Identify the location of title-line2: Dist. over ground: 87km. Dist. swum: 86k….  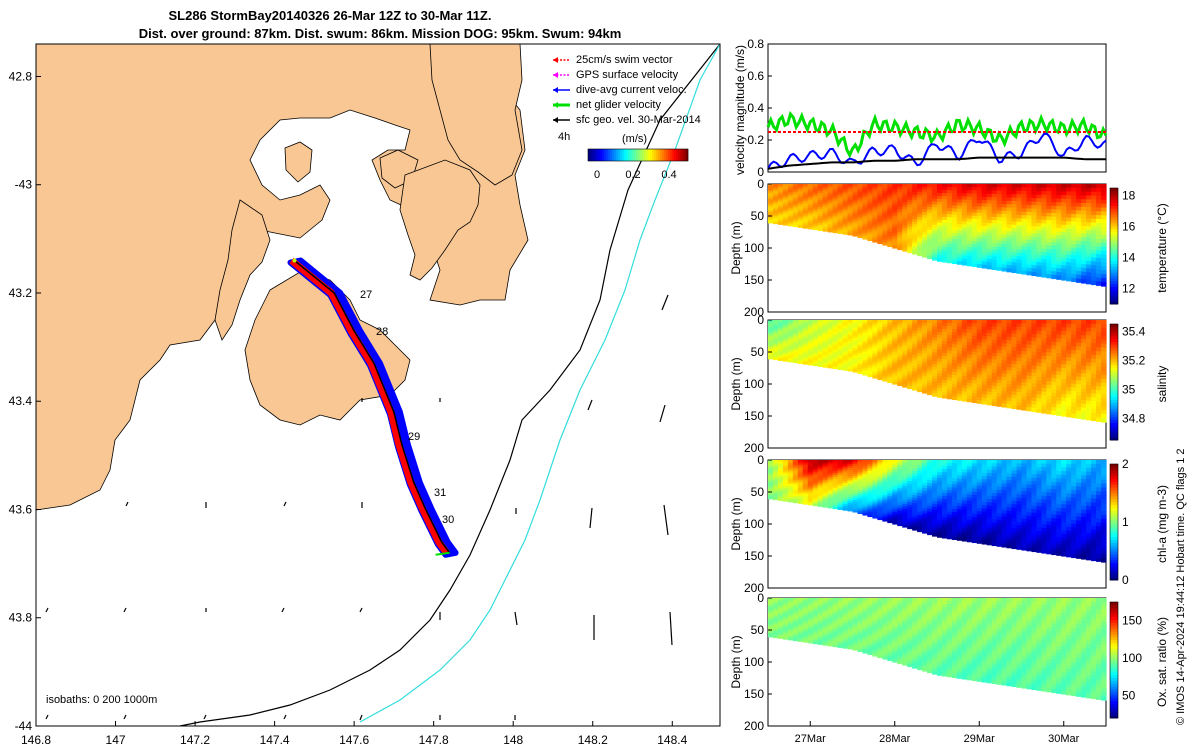
(380, 33).